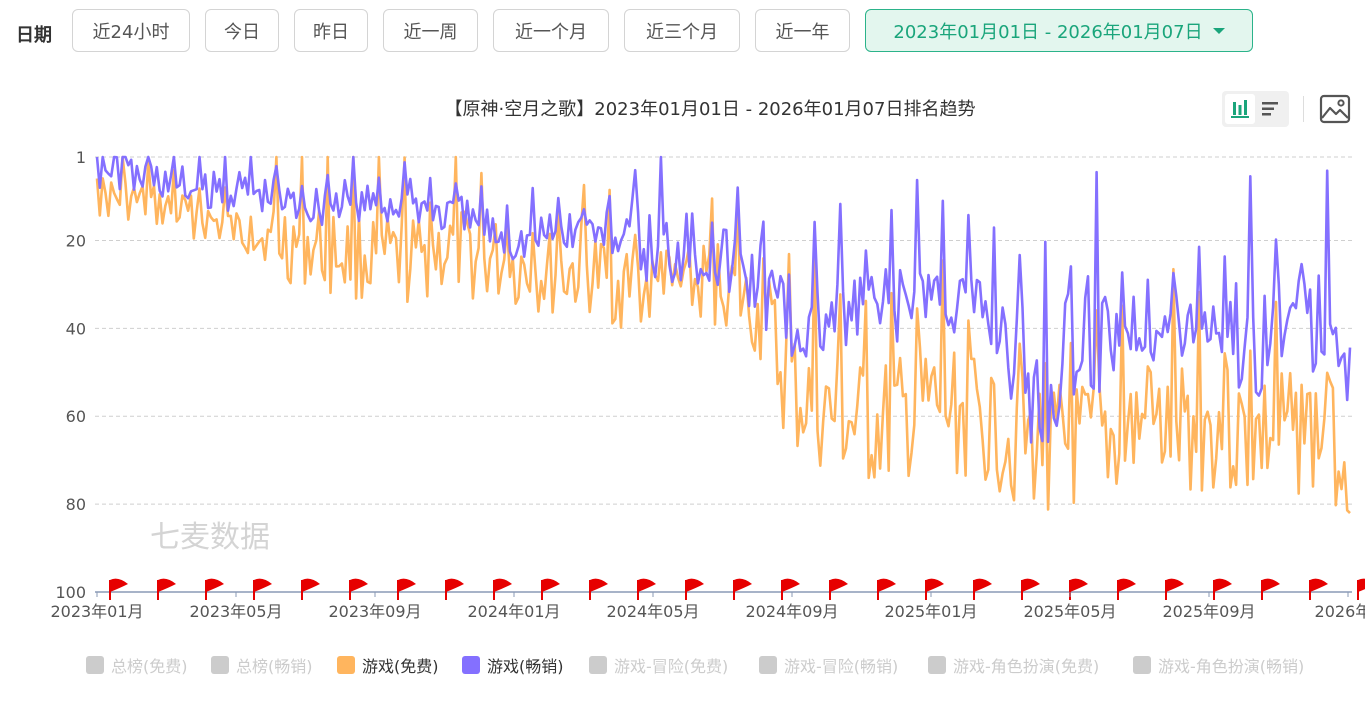  I want to click on legend-item-adventure-paid: 游戏-冒险(畅销), so click(828, 665).